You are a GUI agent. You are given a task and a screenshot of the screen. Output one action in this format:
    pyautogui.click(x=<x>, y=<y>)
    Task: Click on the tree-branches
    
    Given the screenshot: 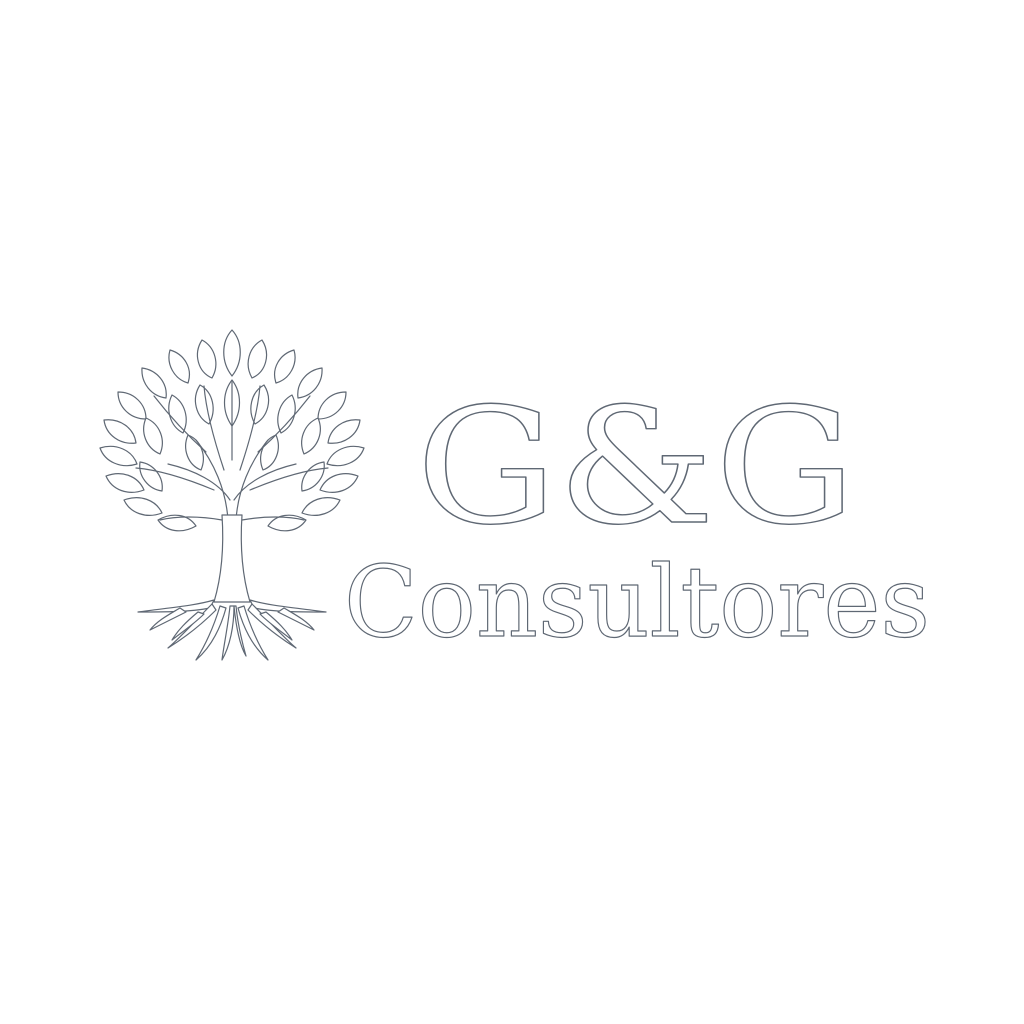 What is the action you would take?
    pyautogui.click(x=232, y=451)
    